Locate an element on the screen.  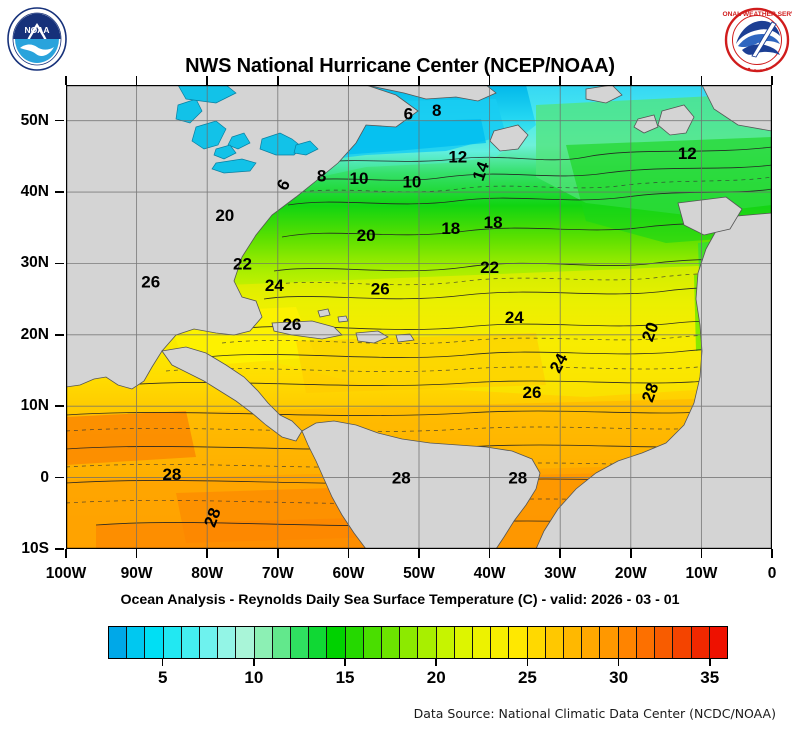
x-axis-label: 90W is located at coordinates (136, 573).